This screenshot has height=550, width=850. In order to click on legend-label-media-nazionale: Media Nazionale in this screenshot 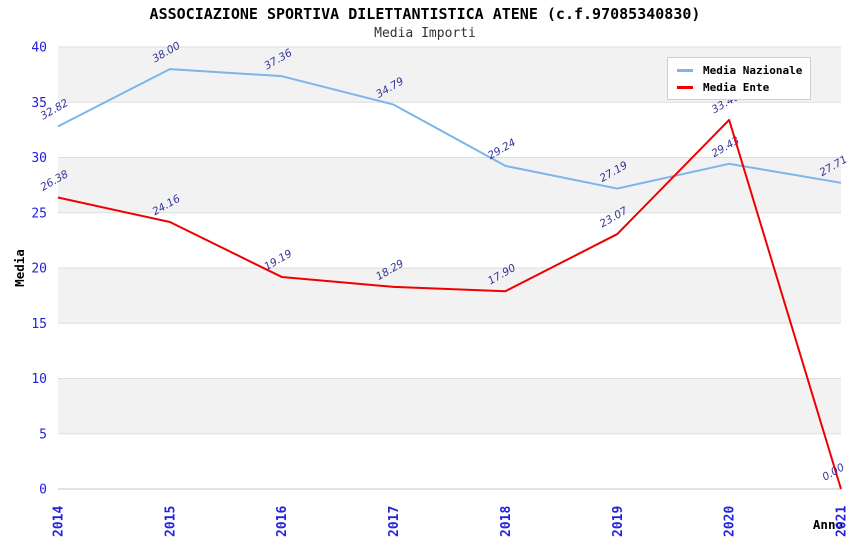, I will do `click(753, 70)`.